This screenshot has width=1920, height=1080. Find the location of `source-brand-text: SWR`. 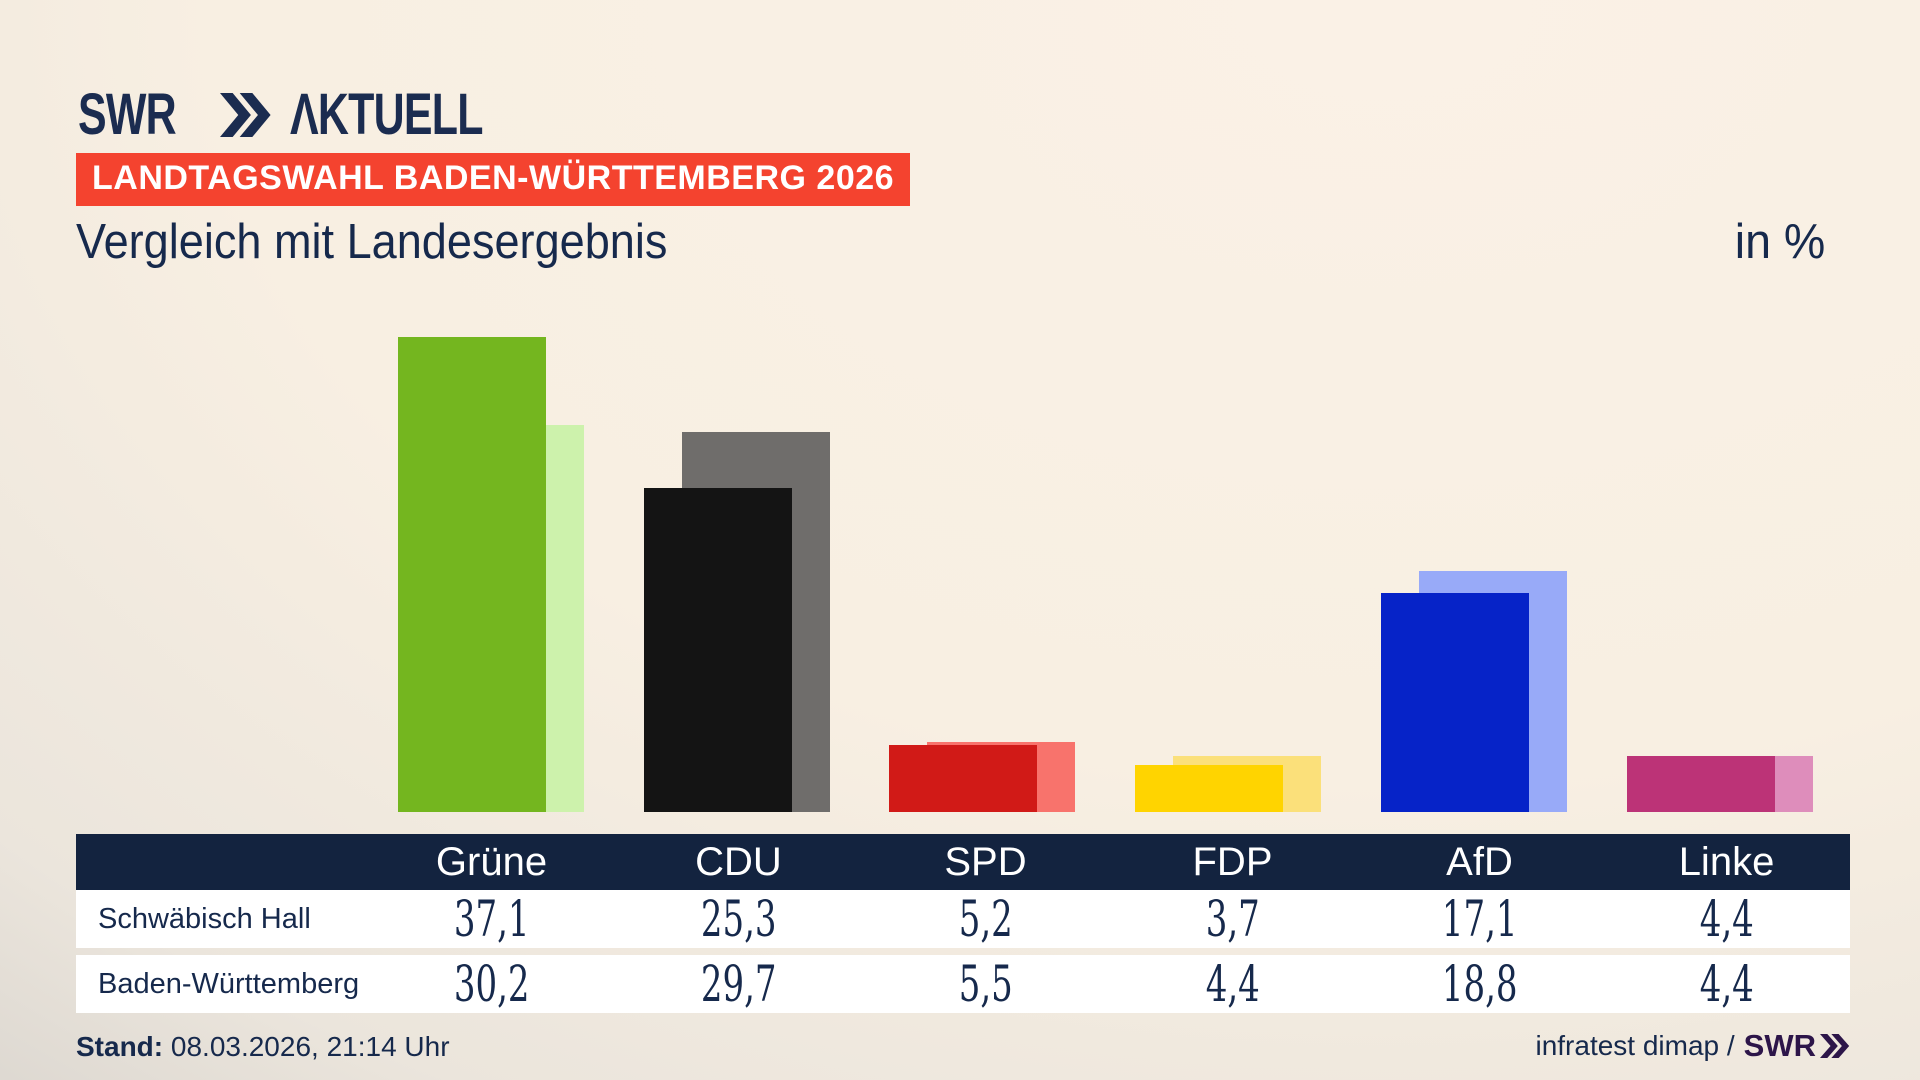

source-brand-text: SWR is located at coordinates (1779, 1045).